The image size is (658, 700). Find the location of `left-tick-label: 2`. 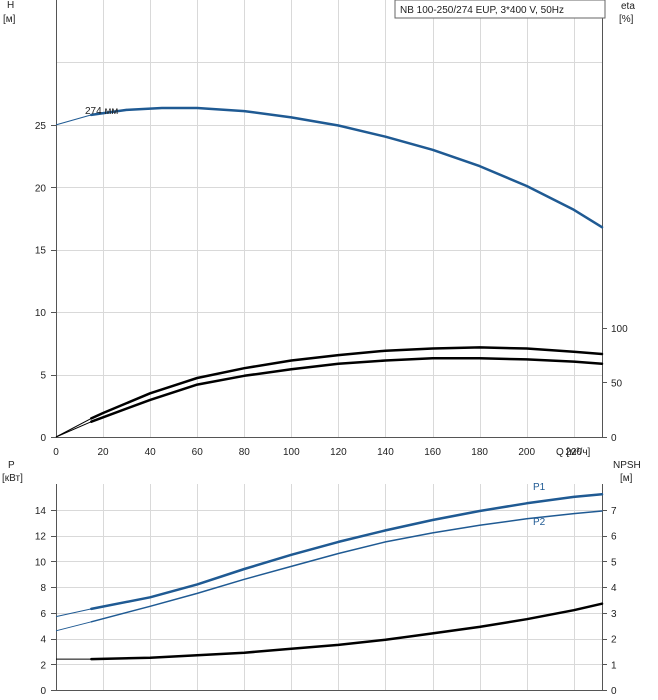

left-tick-label: 2 is located at coordinates (43, 665).